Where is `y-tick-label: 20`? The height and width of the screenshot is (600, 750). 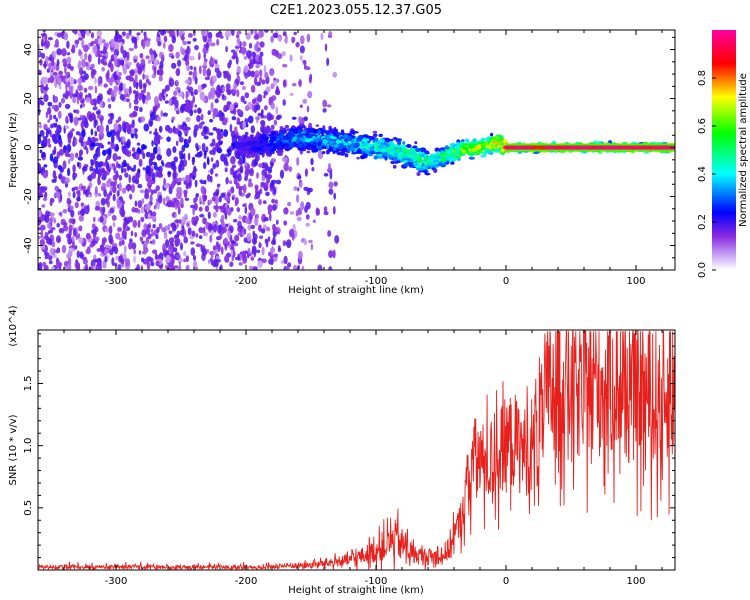
y-tick-label: 20 is located at coordinates (28, 98).